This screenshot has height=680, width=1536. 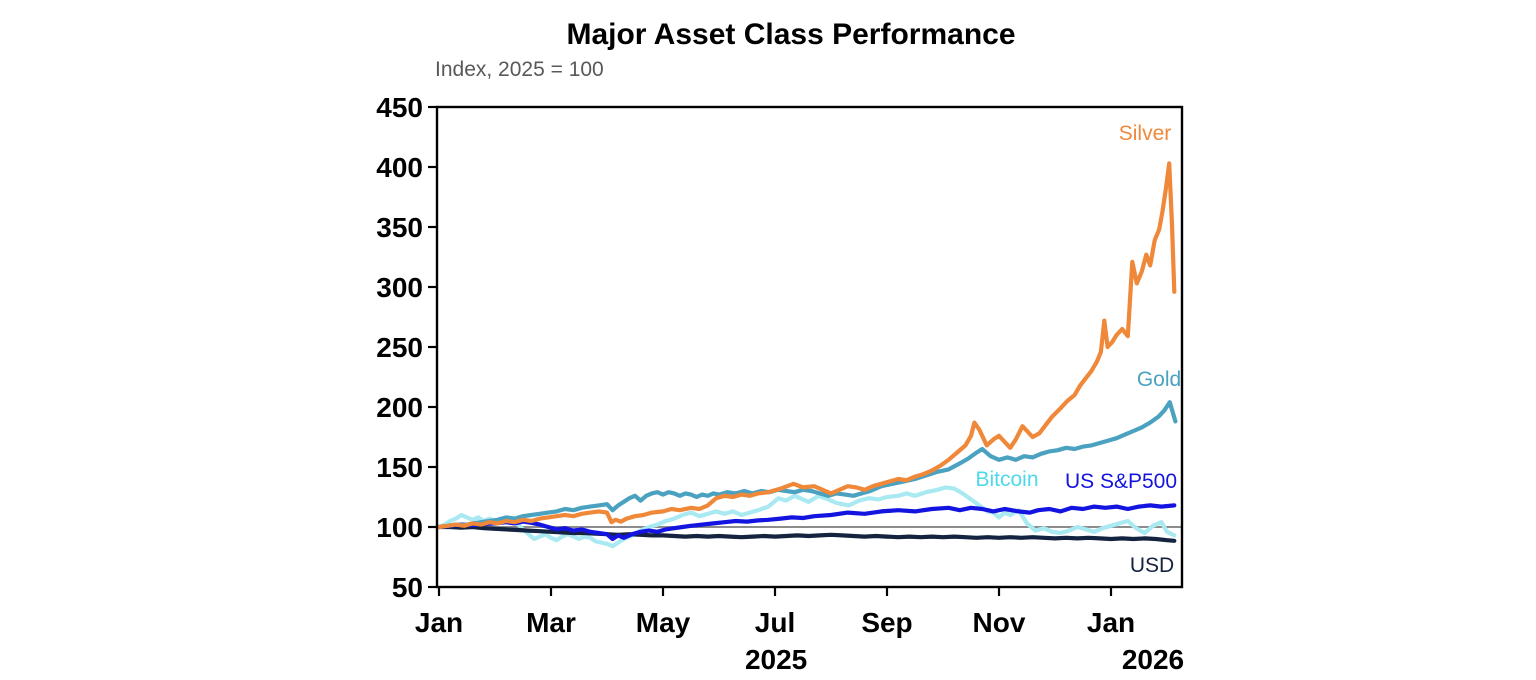 What do you see at coordinates (1007, 479) in the screenshot?
I see `series-label-bitcoin: Bitcoin` at bounding box center [1007, 479].